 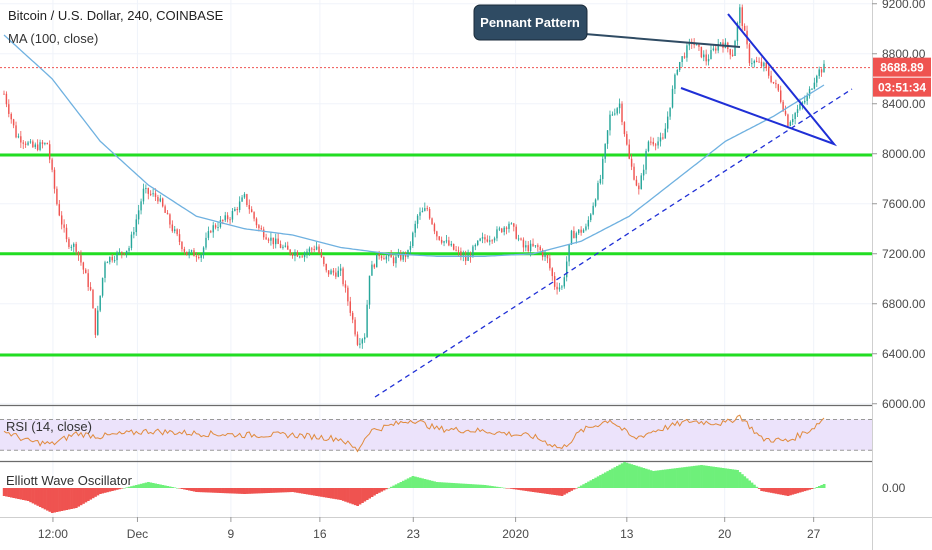 I want to click on time-axis: 12:00 Dec 9 16 23 2020 13 20 27, so click(x=429, y=529).